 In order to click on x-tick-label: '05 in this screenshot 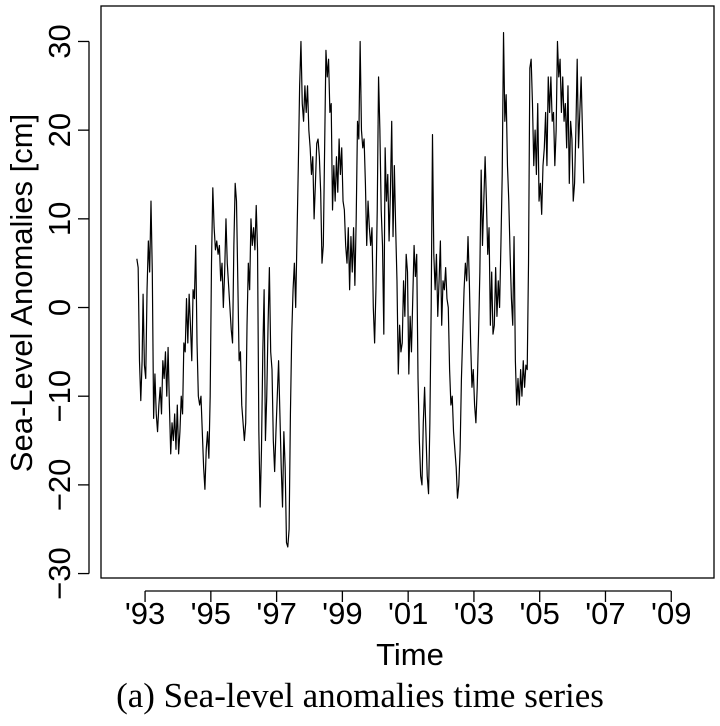, I will do `click(539, 613)`.